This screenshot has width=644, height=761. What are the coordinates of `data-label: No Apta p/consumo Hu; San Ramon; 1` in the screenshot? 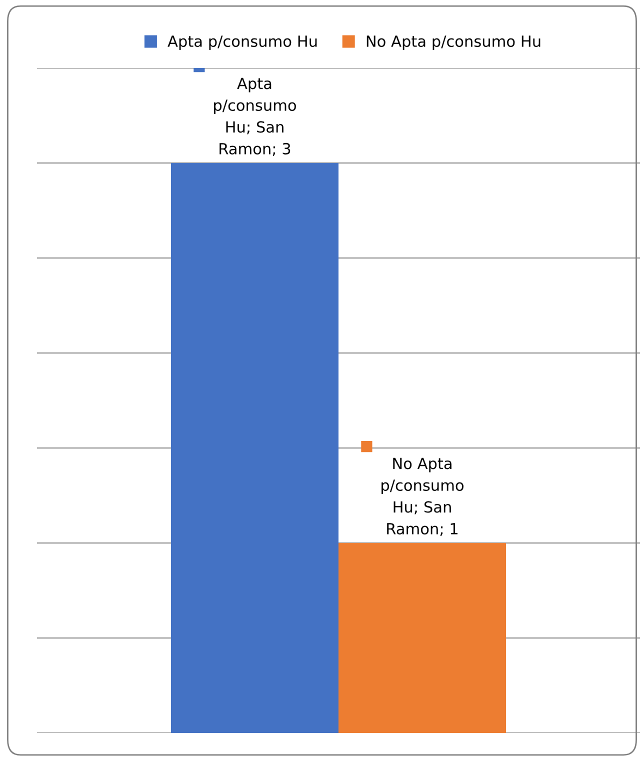 It's located at (423, 497).